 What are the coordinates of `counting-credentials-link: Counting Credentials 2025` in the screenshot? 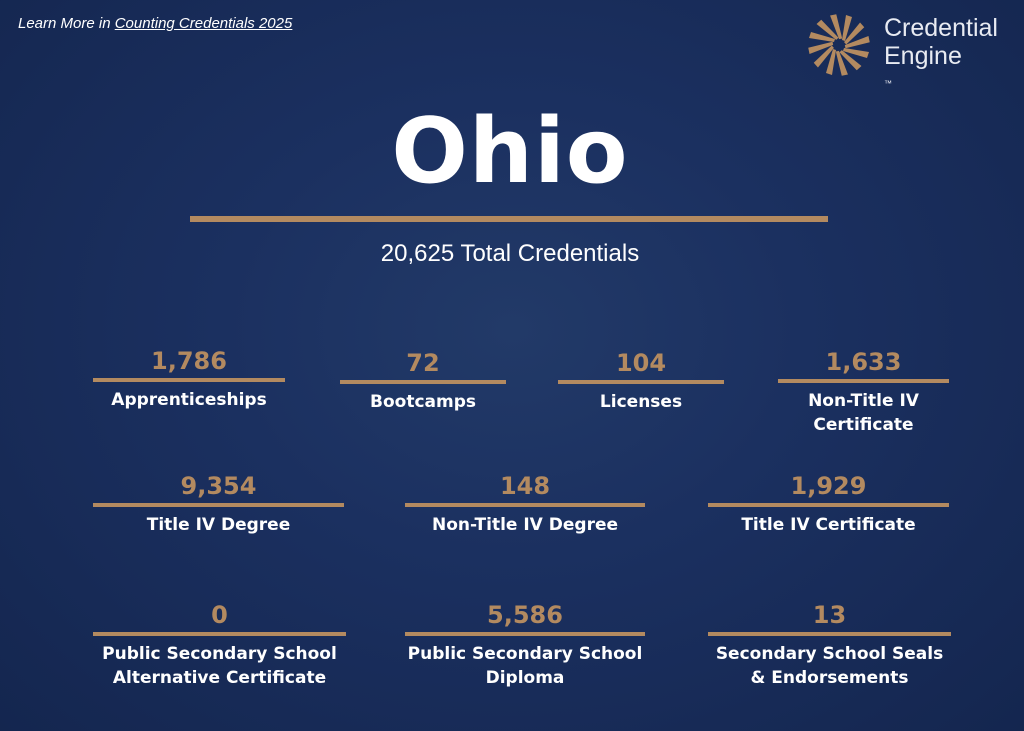 It's located at (203, 23).